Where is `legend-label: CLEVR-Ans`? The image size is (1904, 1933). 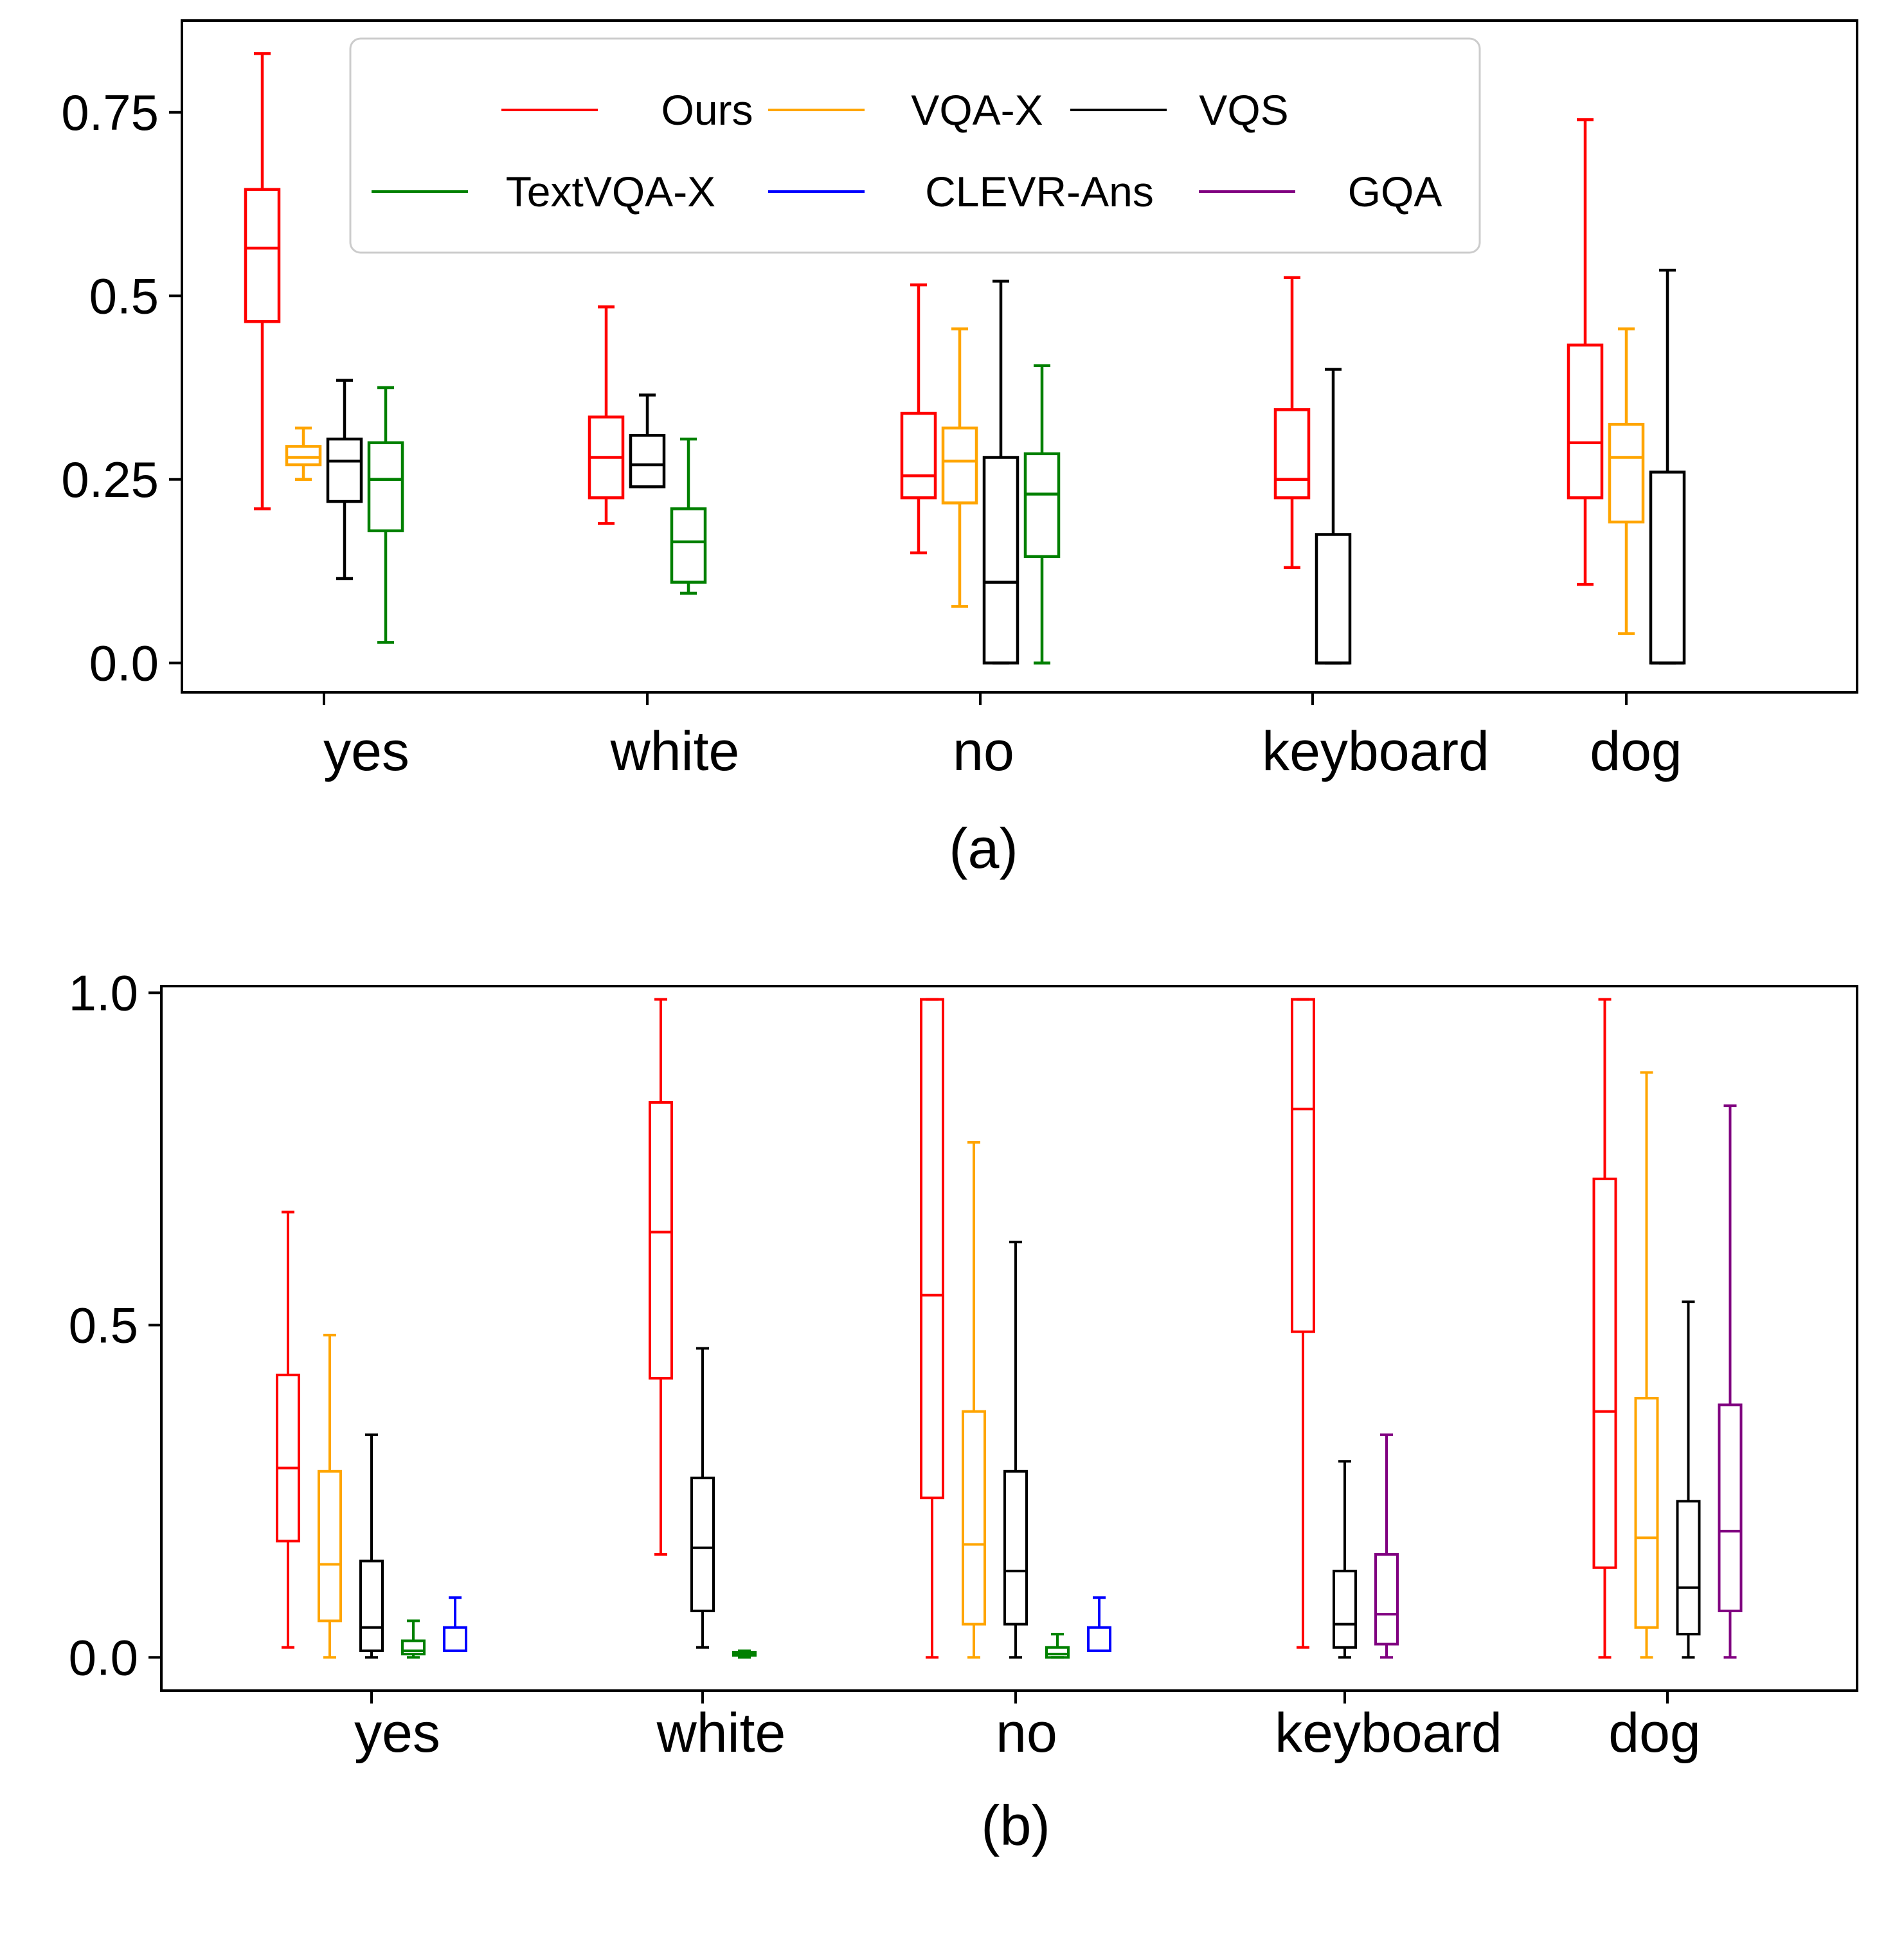
legend-label: CLEVR-Ans is located at coordinates (1039, 191).